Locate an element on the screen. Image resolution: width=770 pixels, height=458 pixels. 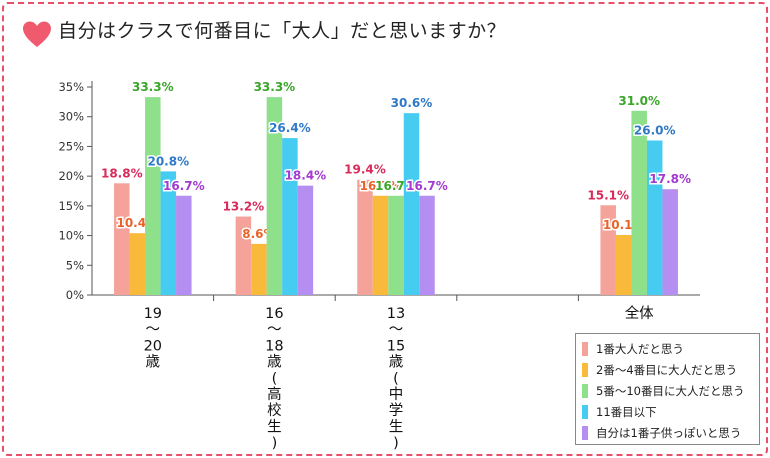
legend-label: 自分は1番子供っぽいと思う is located at coordinates (669, 432).